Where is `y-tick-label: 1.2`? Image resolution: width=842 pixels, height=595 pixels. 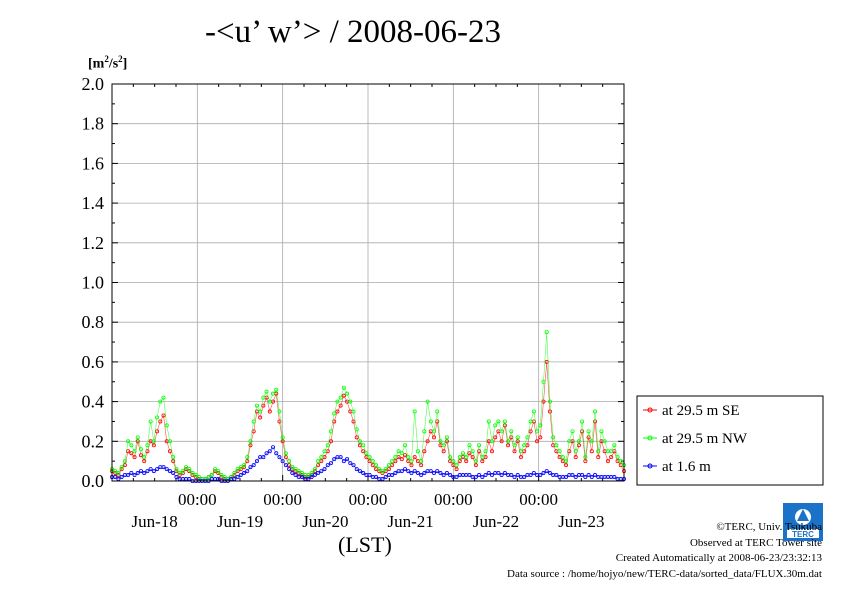
y-tick-label: 1.2 is located at coordinates (93, 243).